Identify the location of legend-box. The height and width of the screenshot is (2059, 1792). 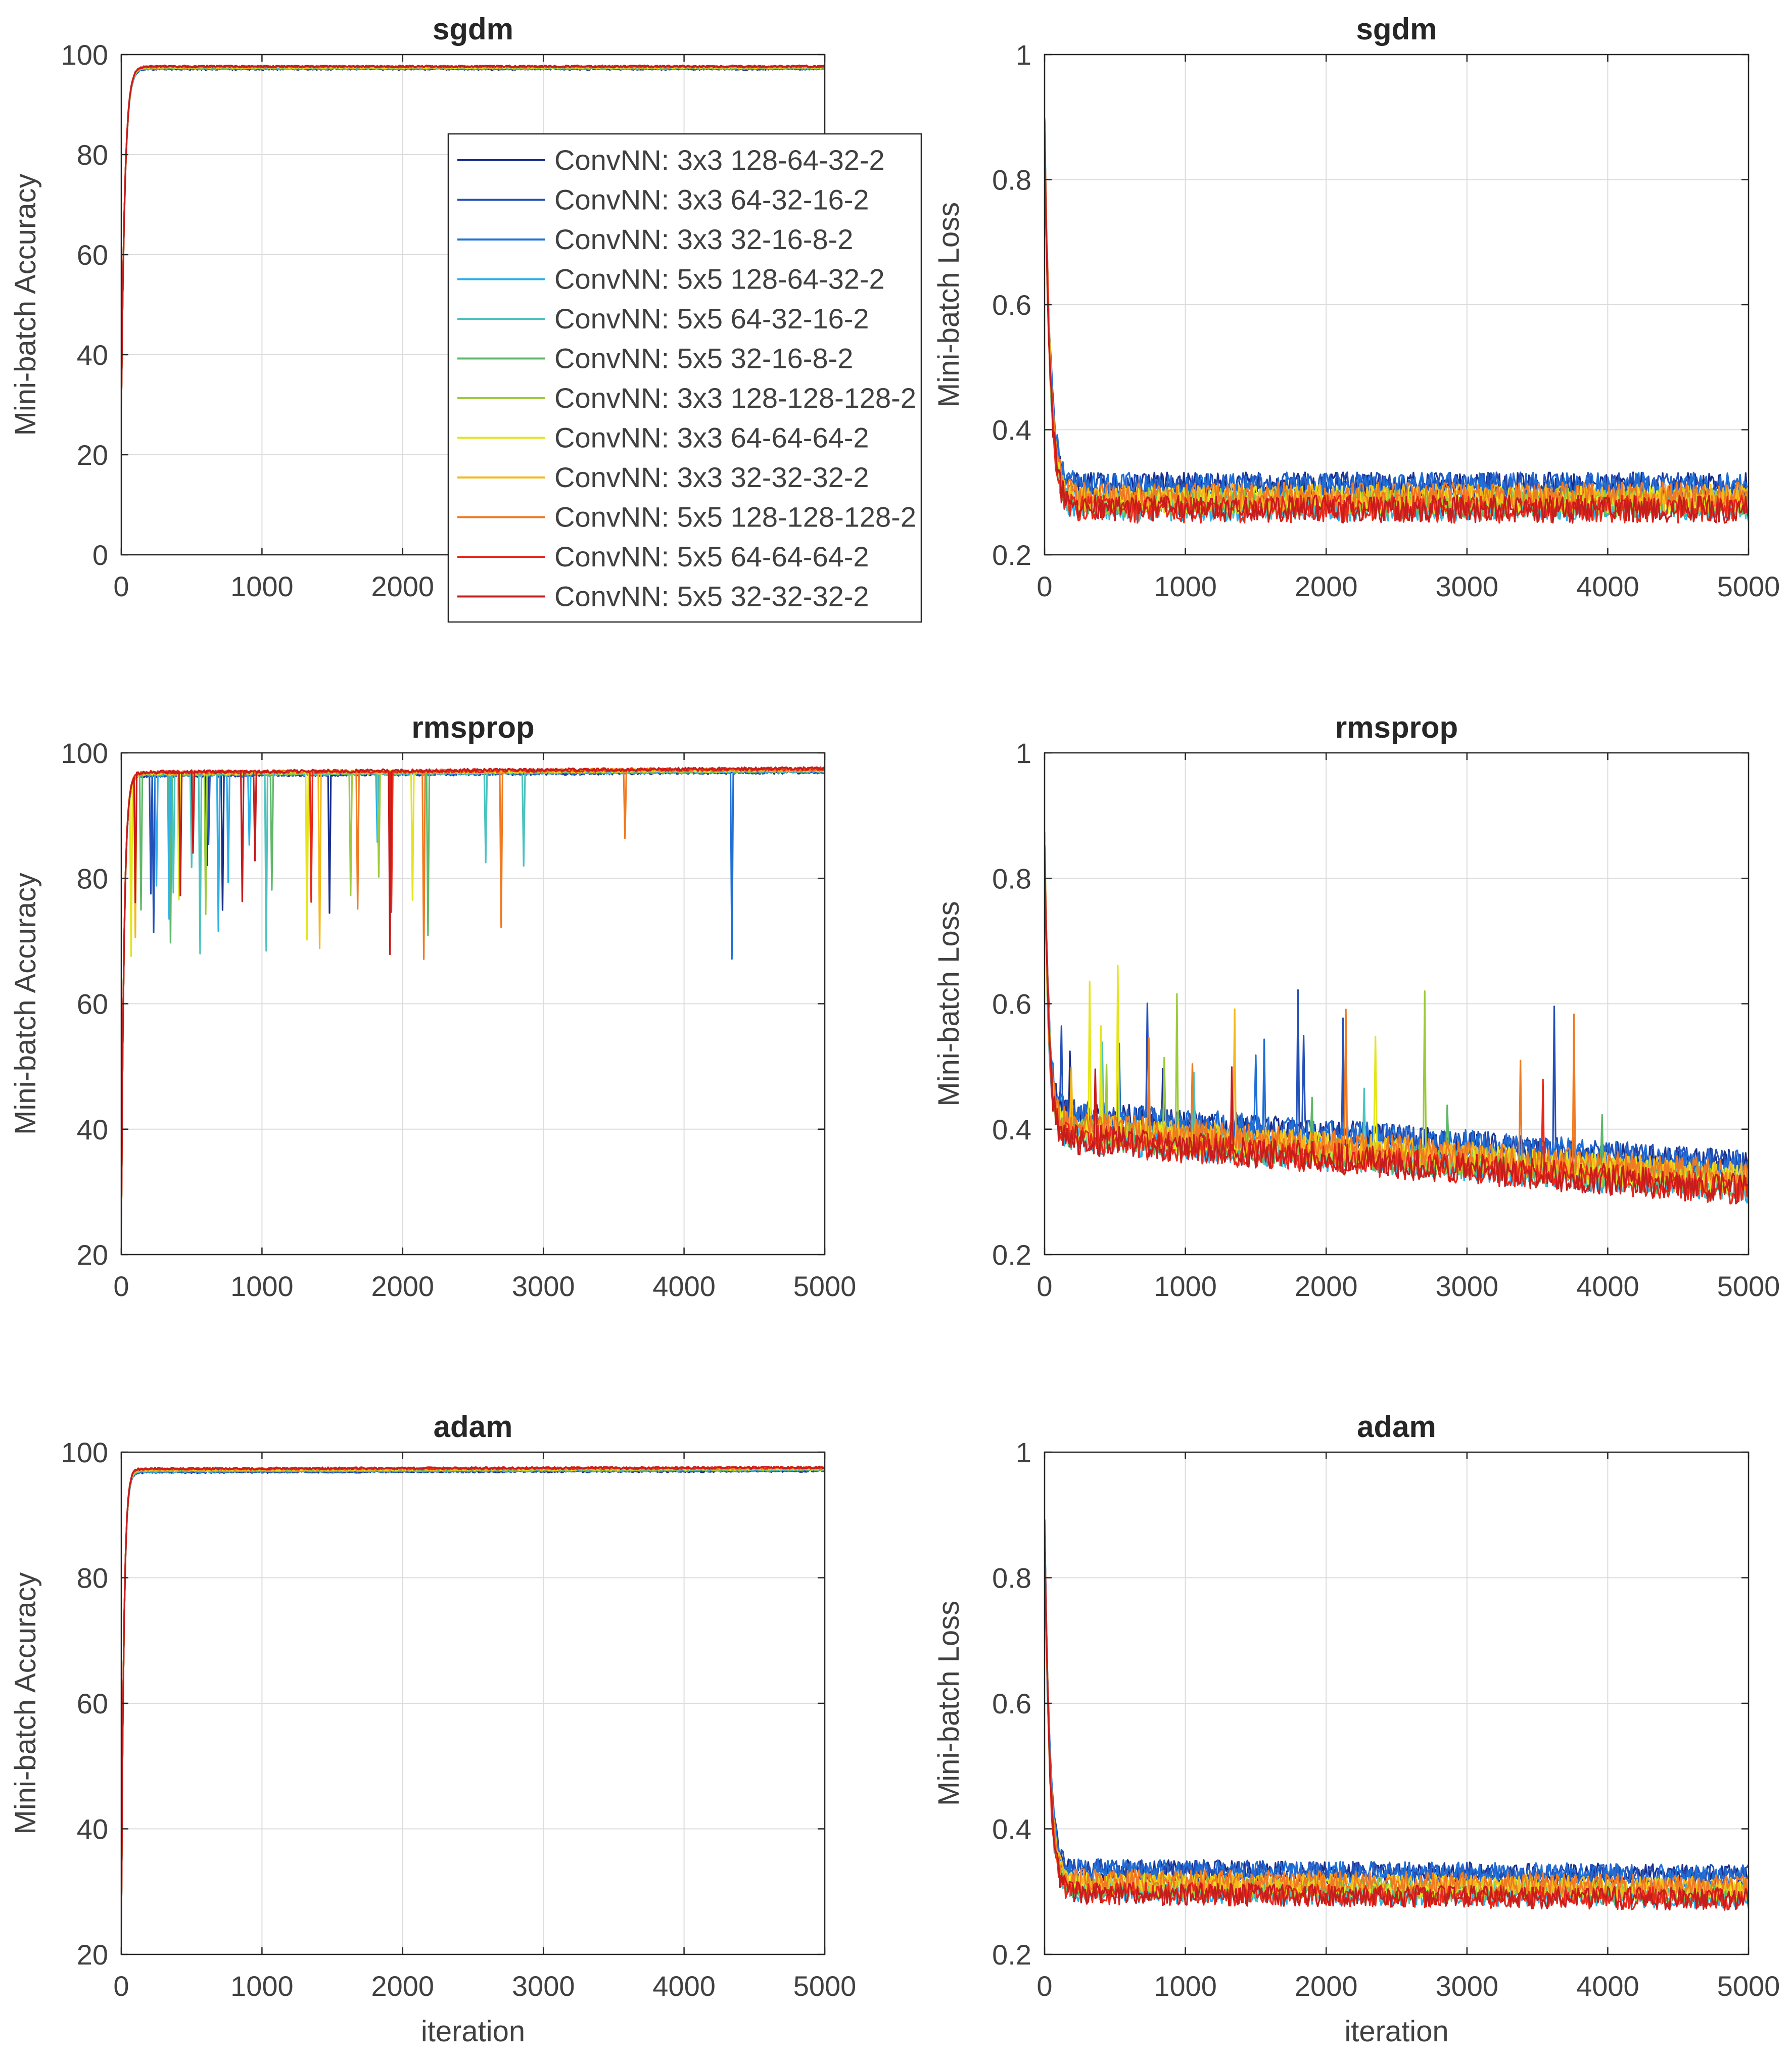
(684, 378).